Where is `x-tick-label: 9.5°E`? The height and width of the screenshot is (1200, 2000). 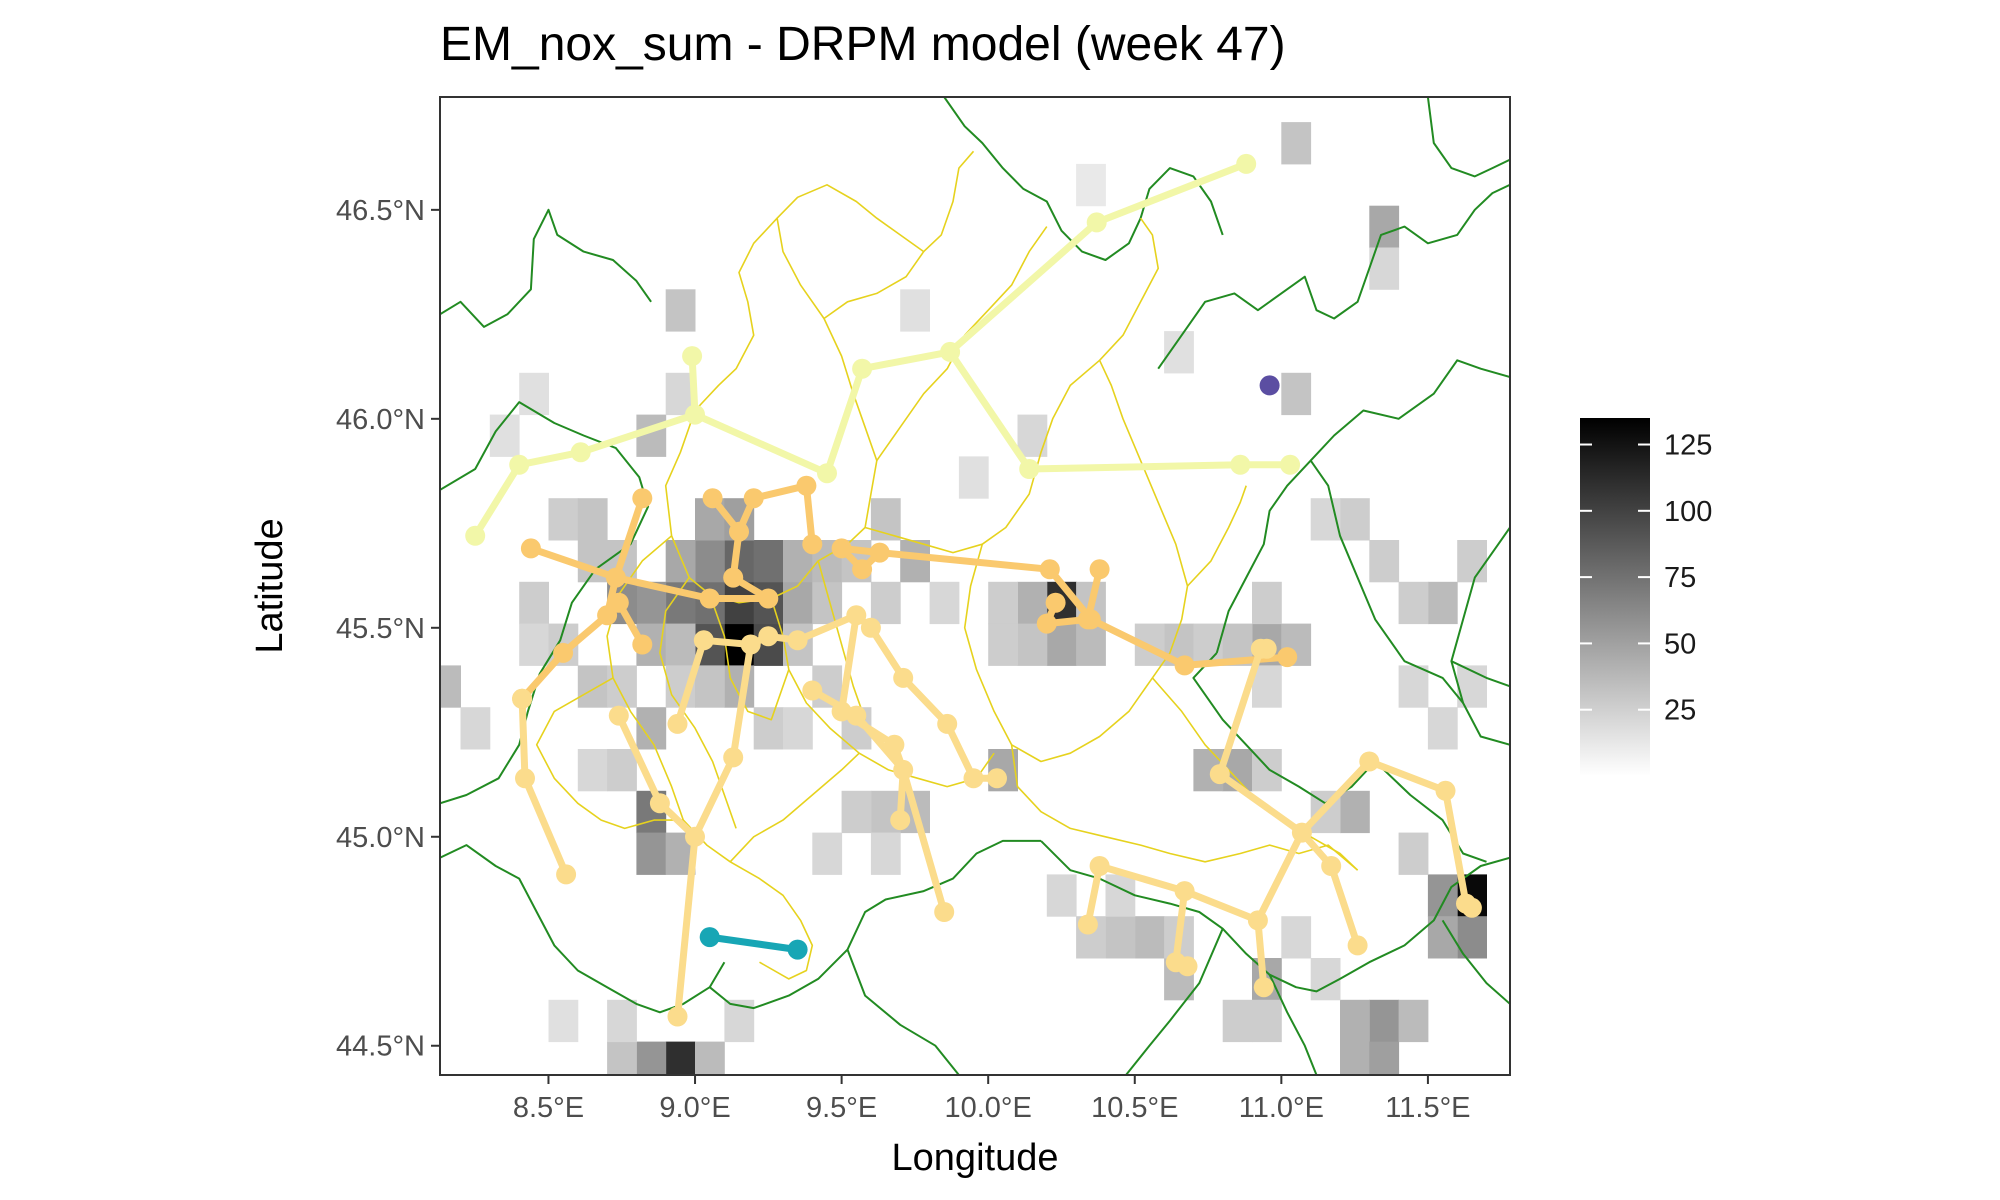
x-tick-label: 9.5°E is located at coordinates (841, 1108).